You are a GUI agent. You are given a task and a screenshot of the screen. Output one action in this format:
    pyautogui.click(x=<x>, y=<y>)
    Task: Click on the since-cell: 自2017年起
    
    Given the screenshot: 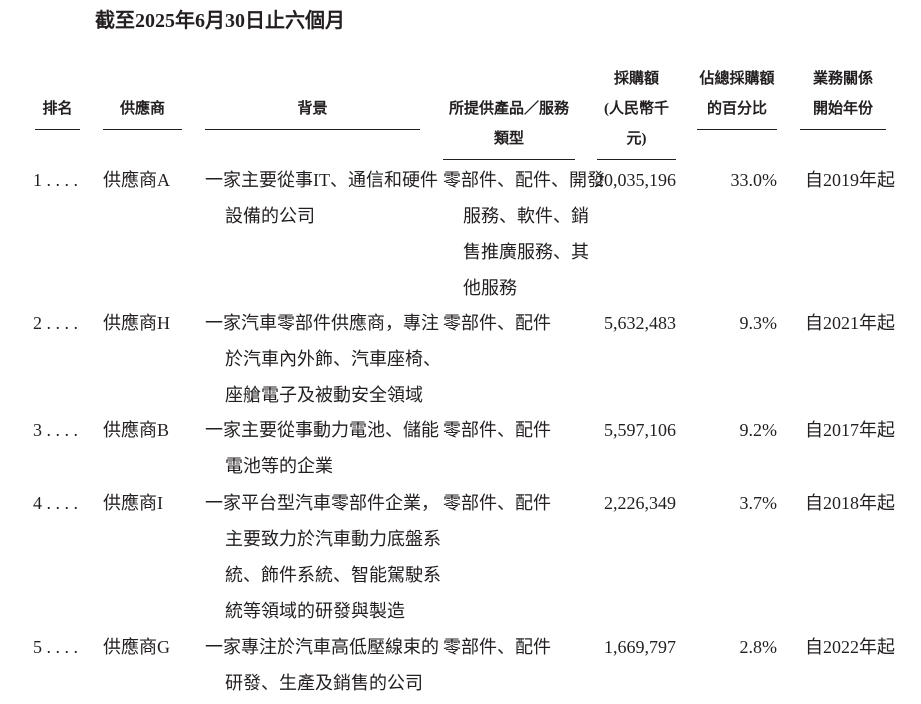 What is the action you would take?
    pyautogui.click(x=850, y=430)
    